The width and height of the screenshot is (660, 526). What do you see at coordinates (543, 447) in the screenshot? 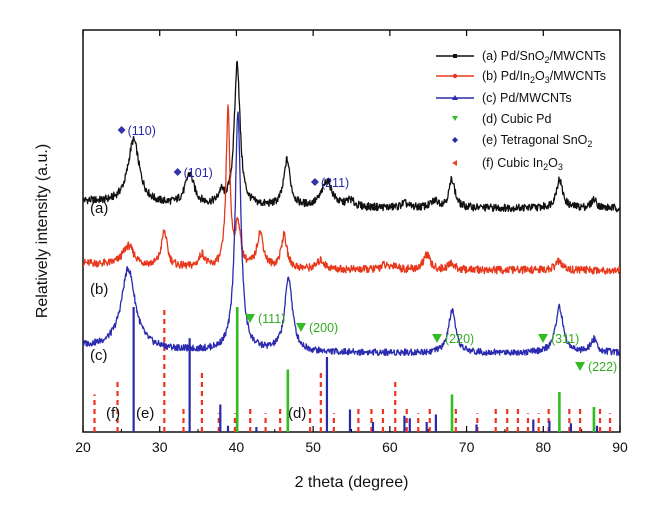
I see `x-tick-label: 80` at bounding box center [543, 447].